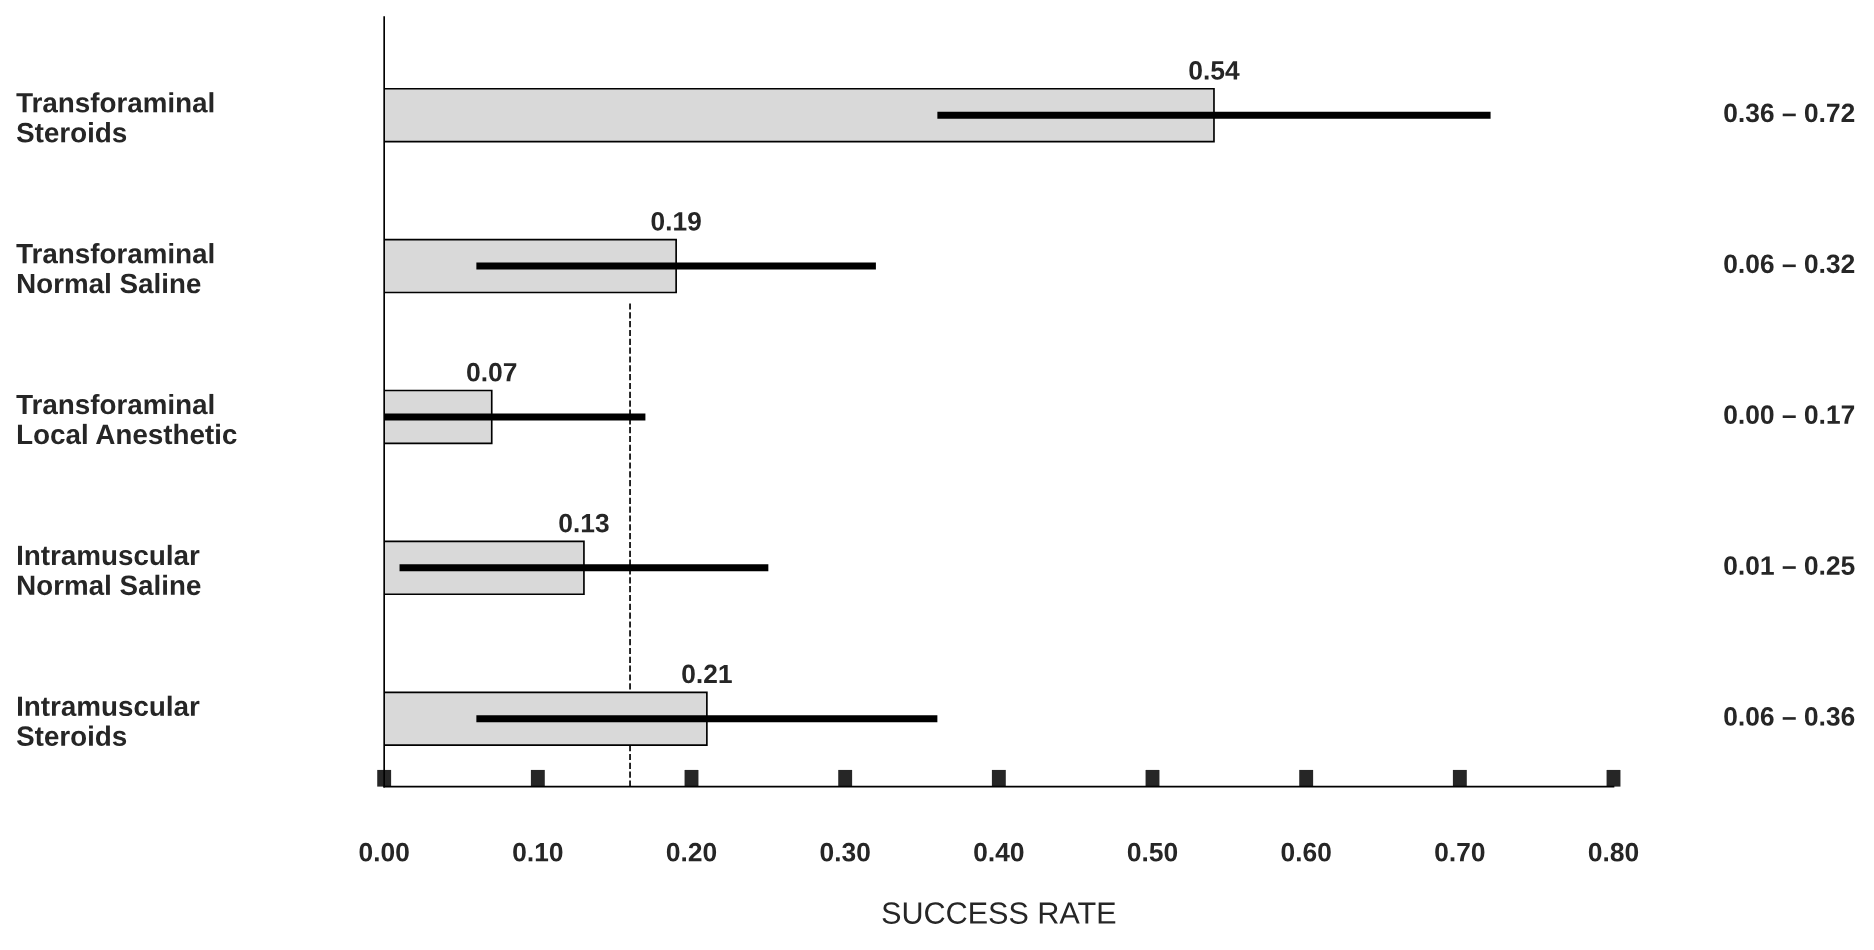  I want to click on y-tick-label: Transforaminal Local Anesthetic, so click(126, 419).